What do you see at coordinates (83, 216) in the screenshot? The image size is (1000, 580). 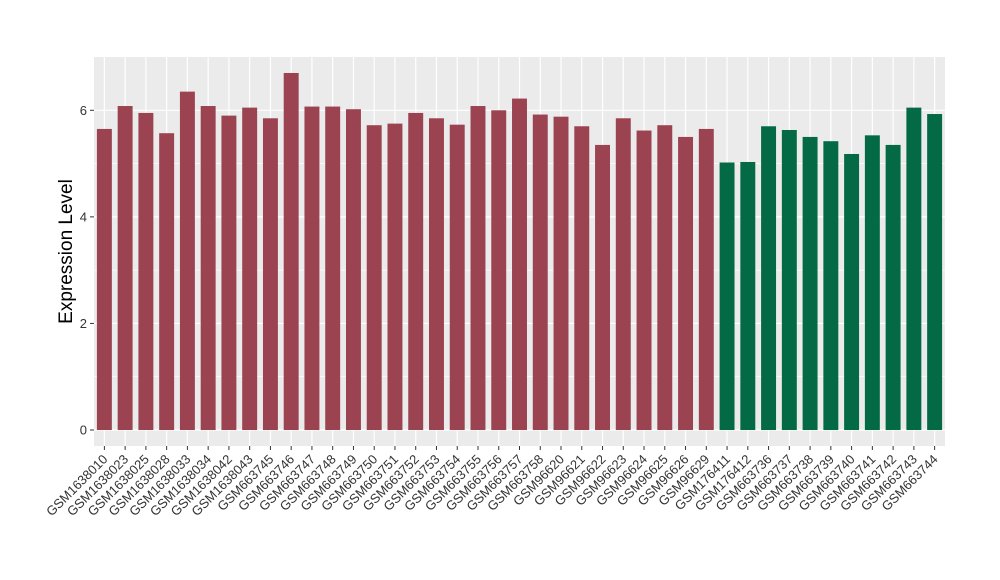 I see `y-tick-label: 4` at bounding box center [83, 216].